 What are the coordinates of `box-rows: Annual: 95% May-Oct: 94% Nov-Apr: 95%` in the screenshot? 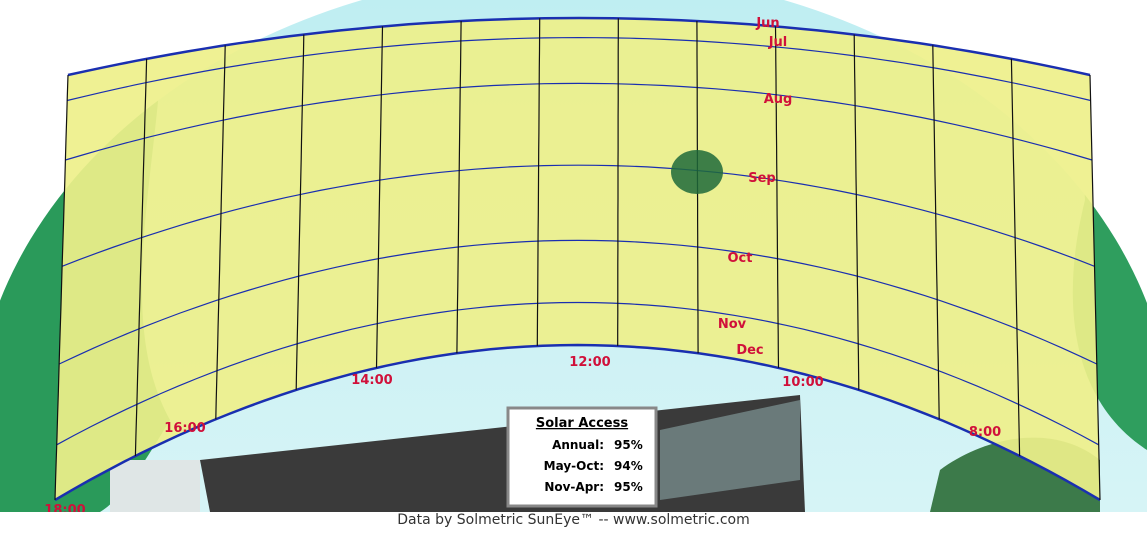 It's located at (593, 466).